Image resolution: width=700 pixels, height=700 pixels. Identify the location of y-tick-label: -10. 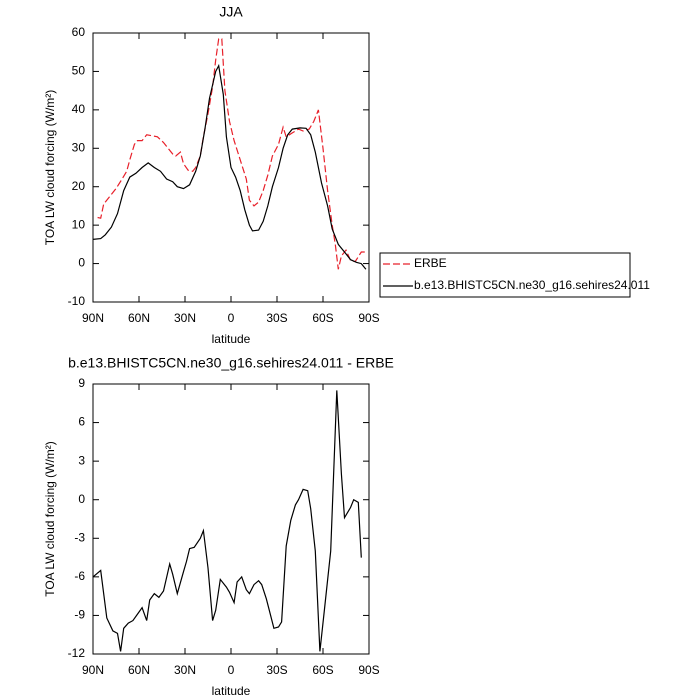
(77, 301).